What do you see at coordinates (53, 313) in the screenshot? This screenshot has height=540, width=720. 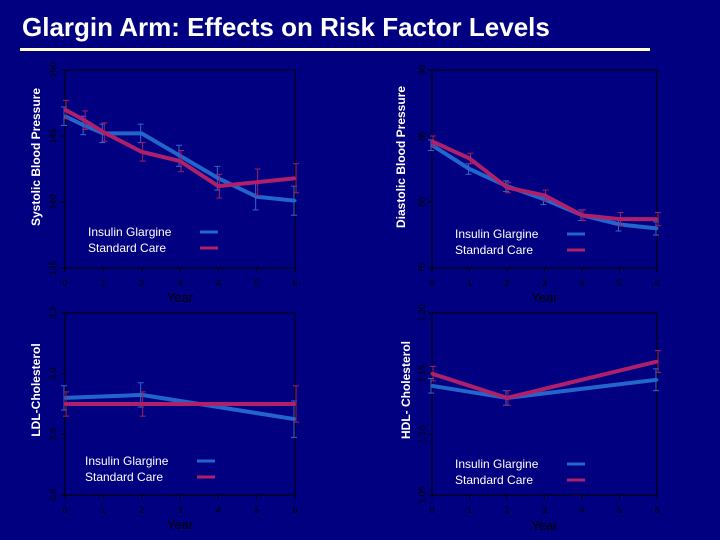 I see `y-tick-label: 3.2` at bounding box center [53, 313].